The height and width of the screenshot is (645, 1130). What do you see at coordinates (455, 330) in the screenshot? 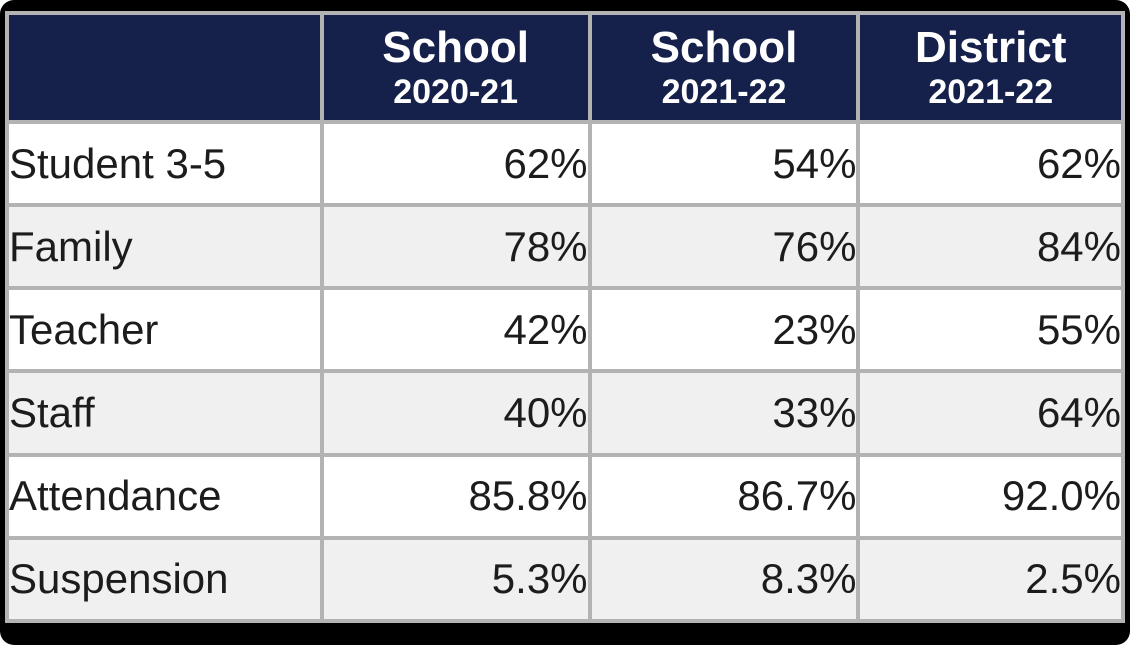
I see `value-cell: 42%` at bounding box center [455, 330].